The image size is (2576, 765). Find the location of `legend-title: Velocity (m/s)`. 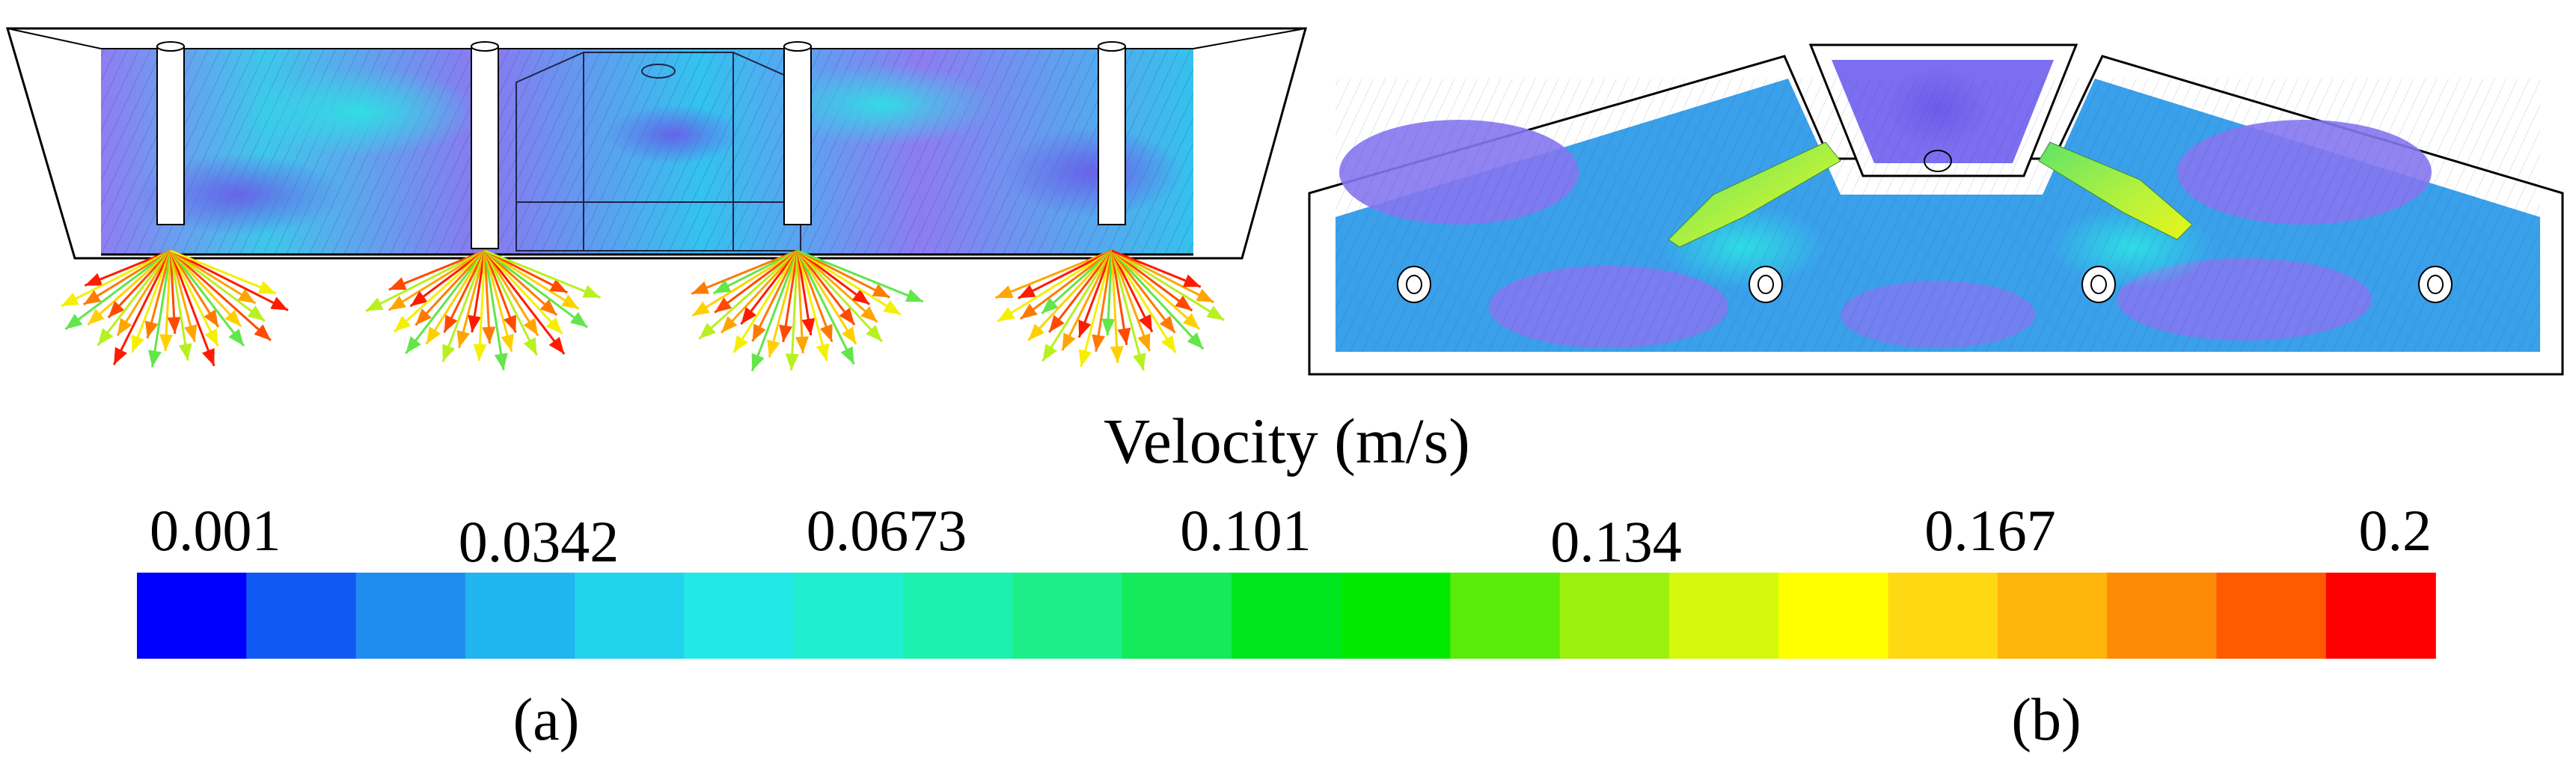

legend-title: Velocity (m/s) is located at coordinates (1287, 441).